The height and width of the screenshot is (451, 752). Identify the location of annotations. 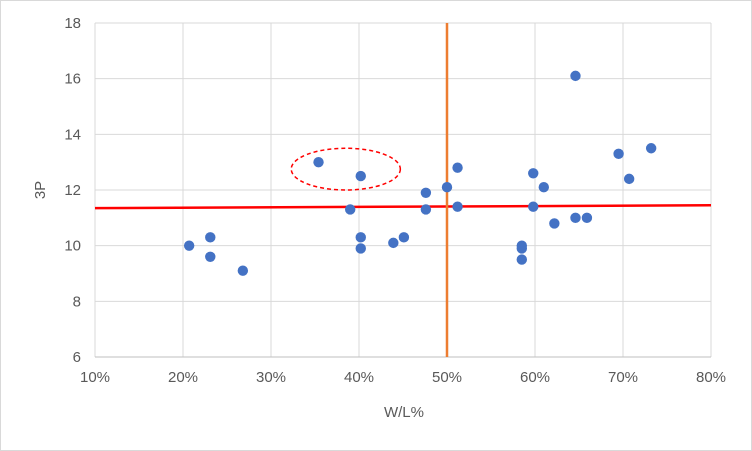
(346, 169).